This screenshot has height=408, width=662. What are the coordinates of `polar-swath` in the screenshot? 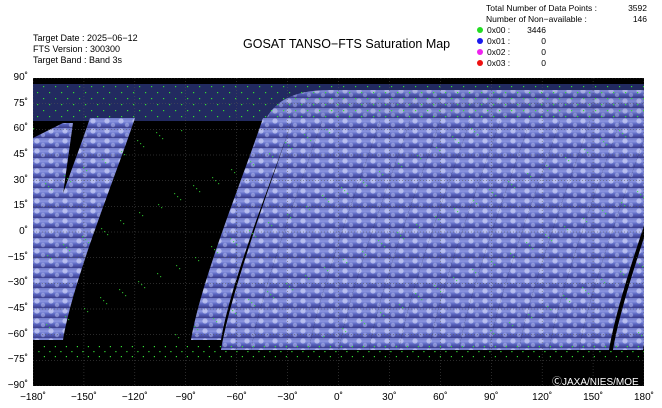 It's located at (454, 105).